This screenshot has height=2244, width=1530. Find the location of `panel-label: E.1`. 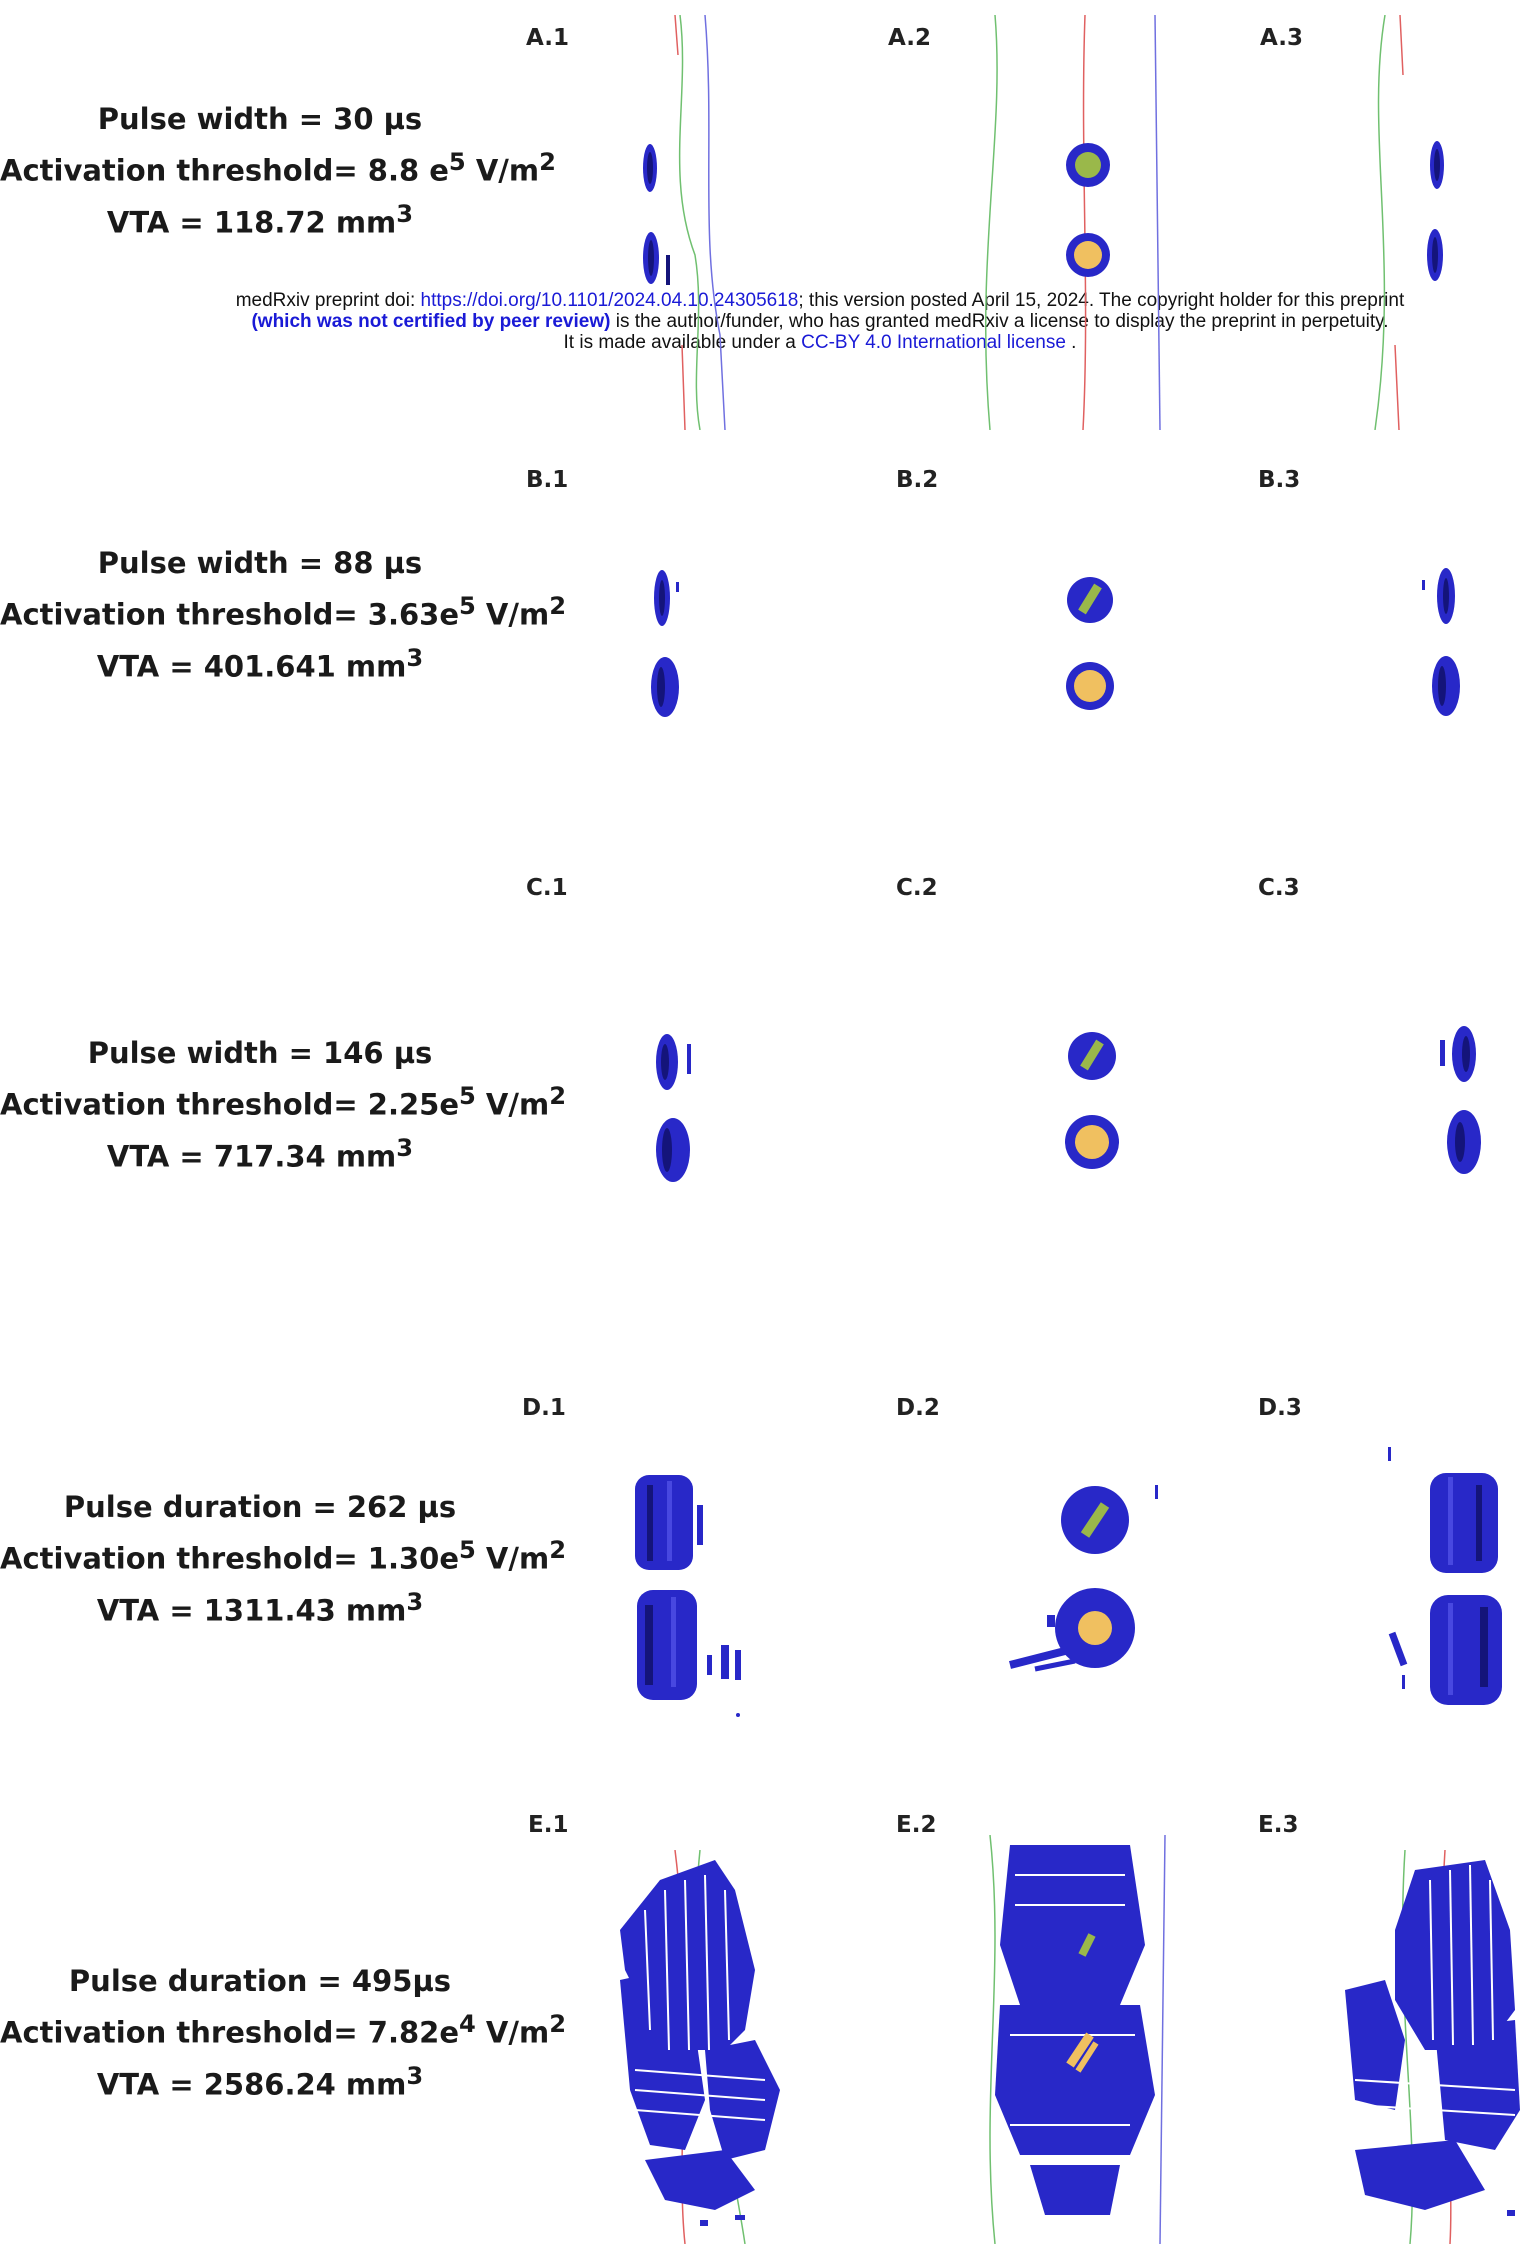

panel-label: E.1 is located at coordinates (548, 1825).